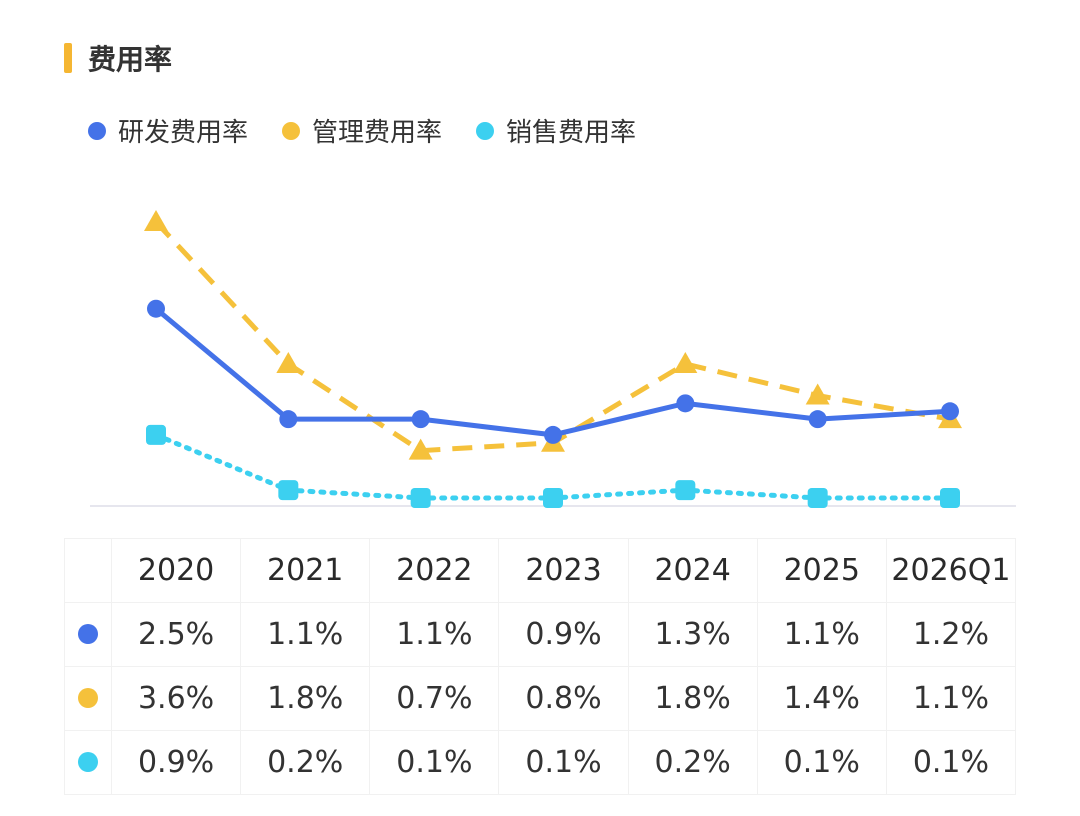 This screenshot has width=1080, height=816. What do you see at coordinates (176, 634) in the screenshot?
I see `table-cell: 2.5%` at bounding box center [176, 634].